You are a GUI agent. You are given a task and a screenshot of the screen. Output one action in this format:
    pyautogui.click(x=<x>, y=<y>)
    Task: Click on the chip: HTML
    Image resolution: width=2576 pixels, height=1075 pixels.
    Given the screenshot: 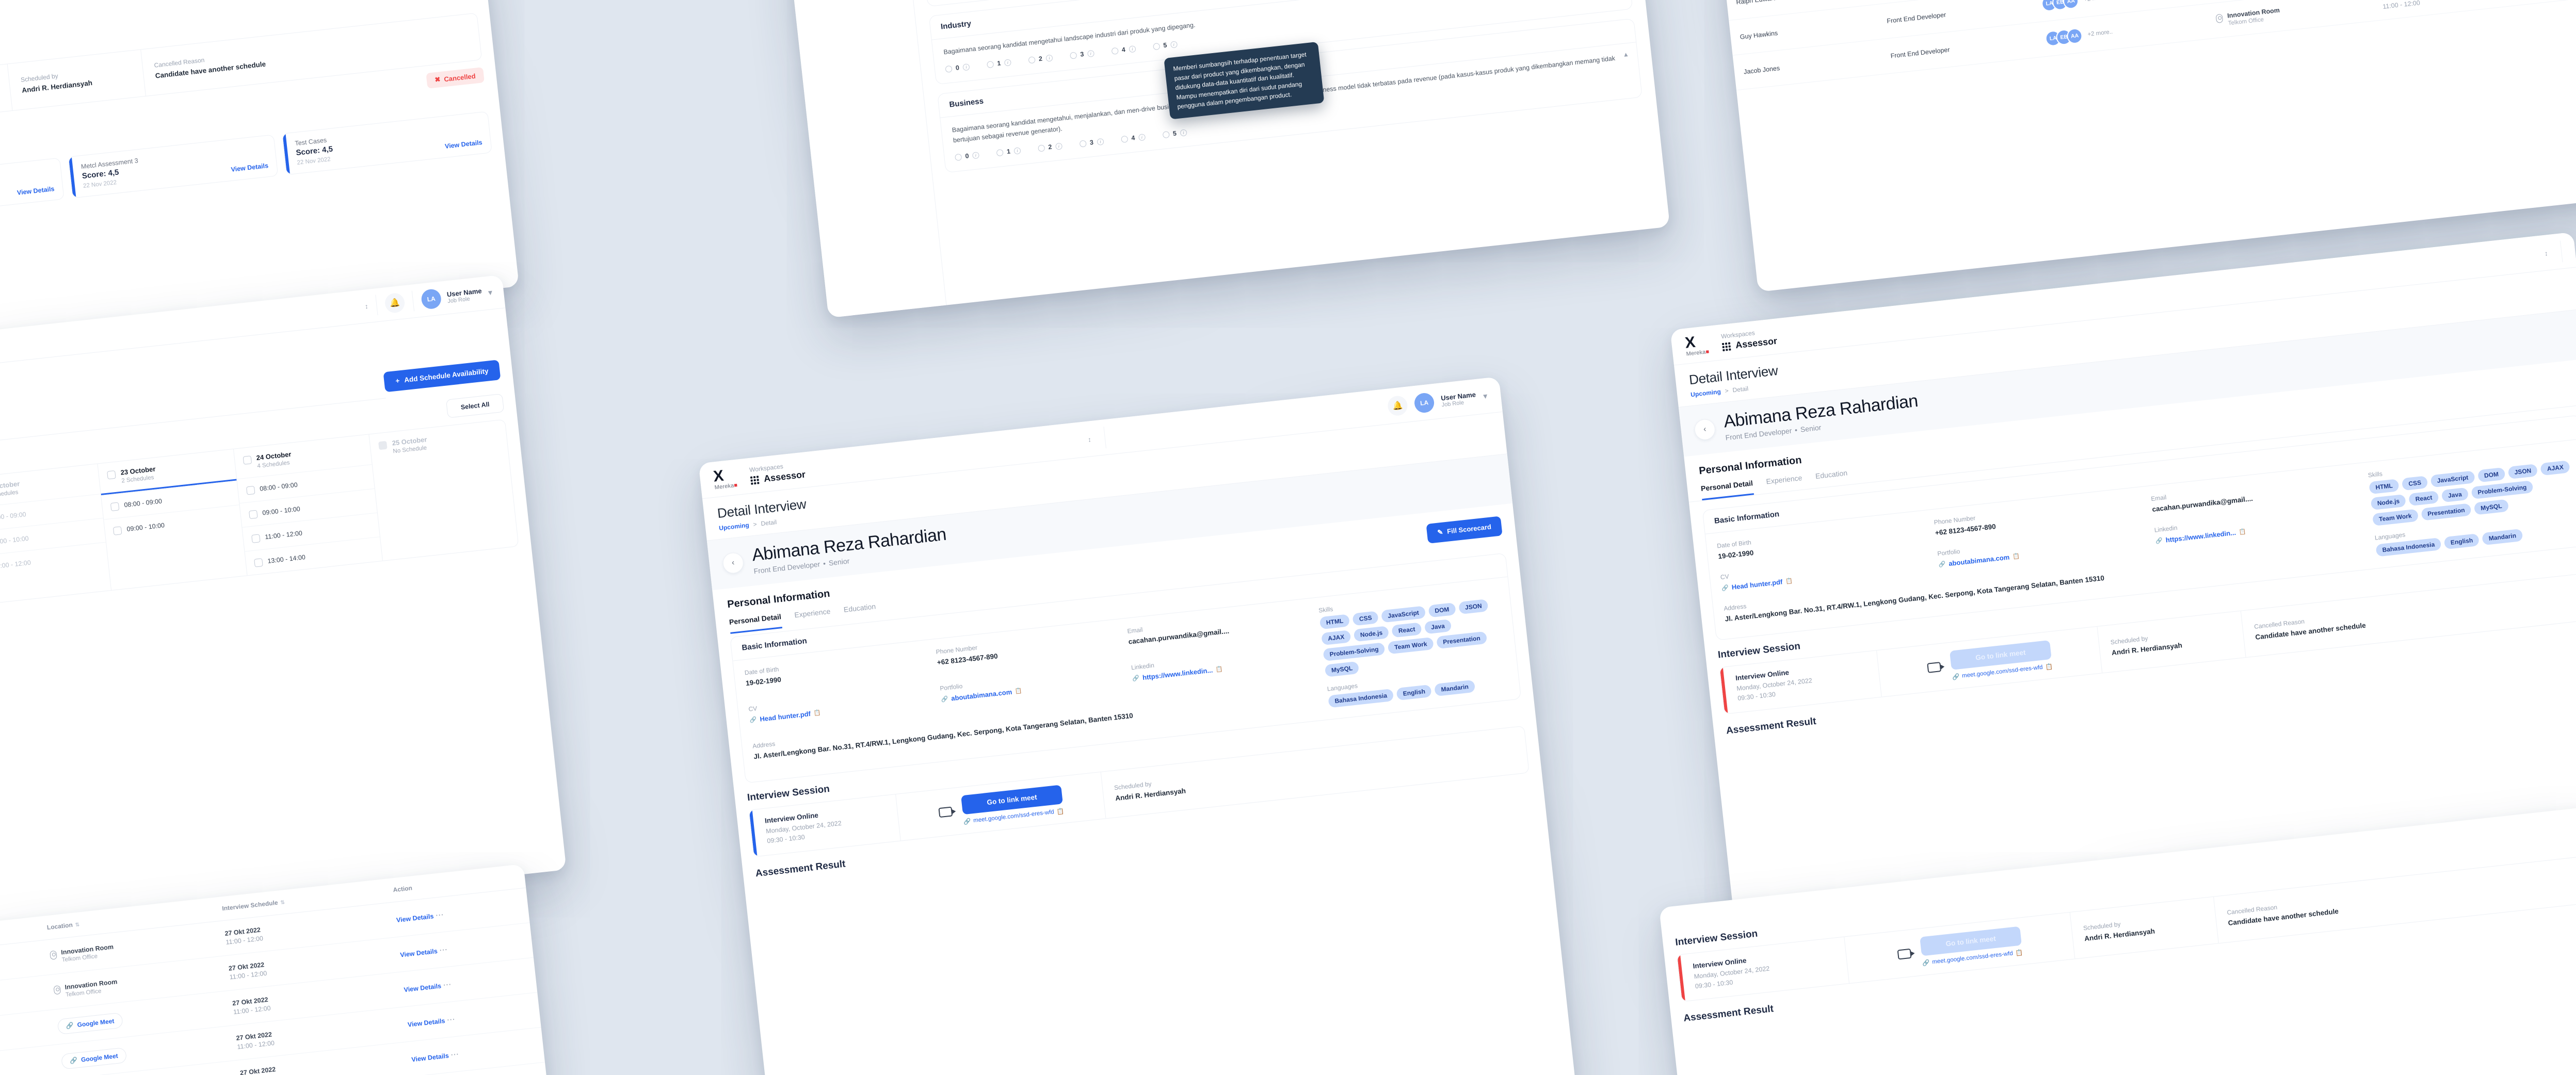 What is the action you would take?
    pyautogui.click(x=1335, y=621)
    